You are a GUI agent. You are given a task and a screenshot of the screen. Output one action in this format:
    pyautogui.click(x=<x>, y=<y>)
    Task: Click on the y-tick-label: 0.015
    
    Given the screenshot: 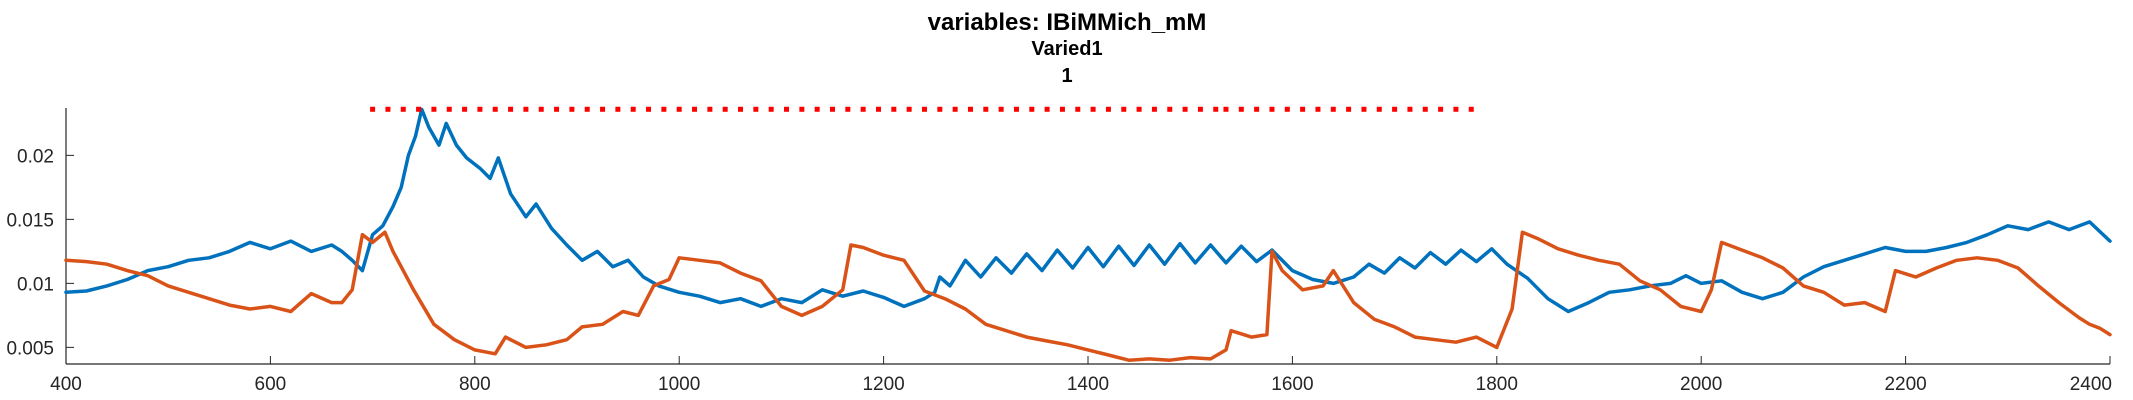 What is the action you would take?
    pyautogui.click(x=30, y=220)
    